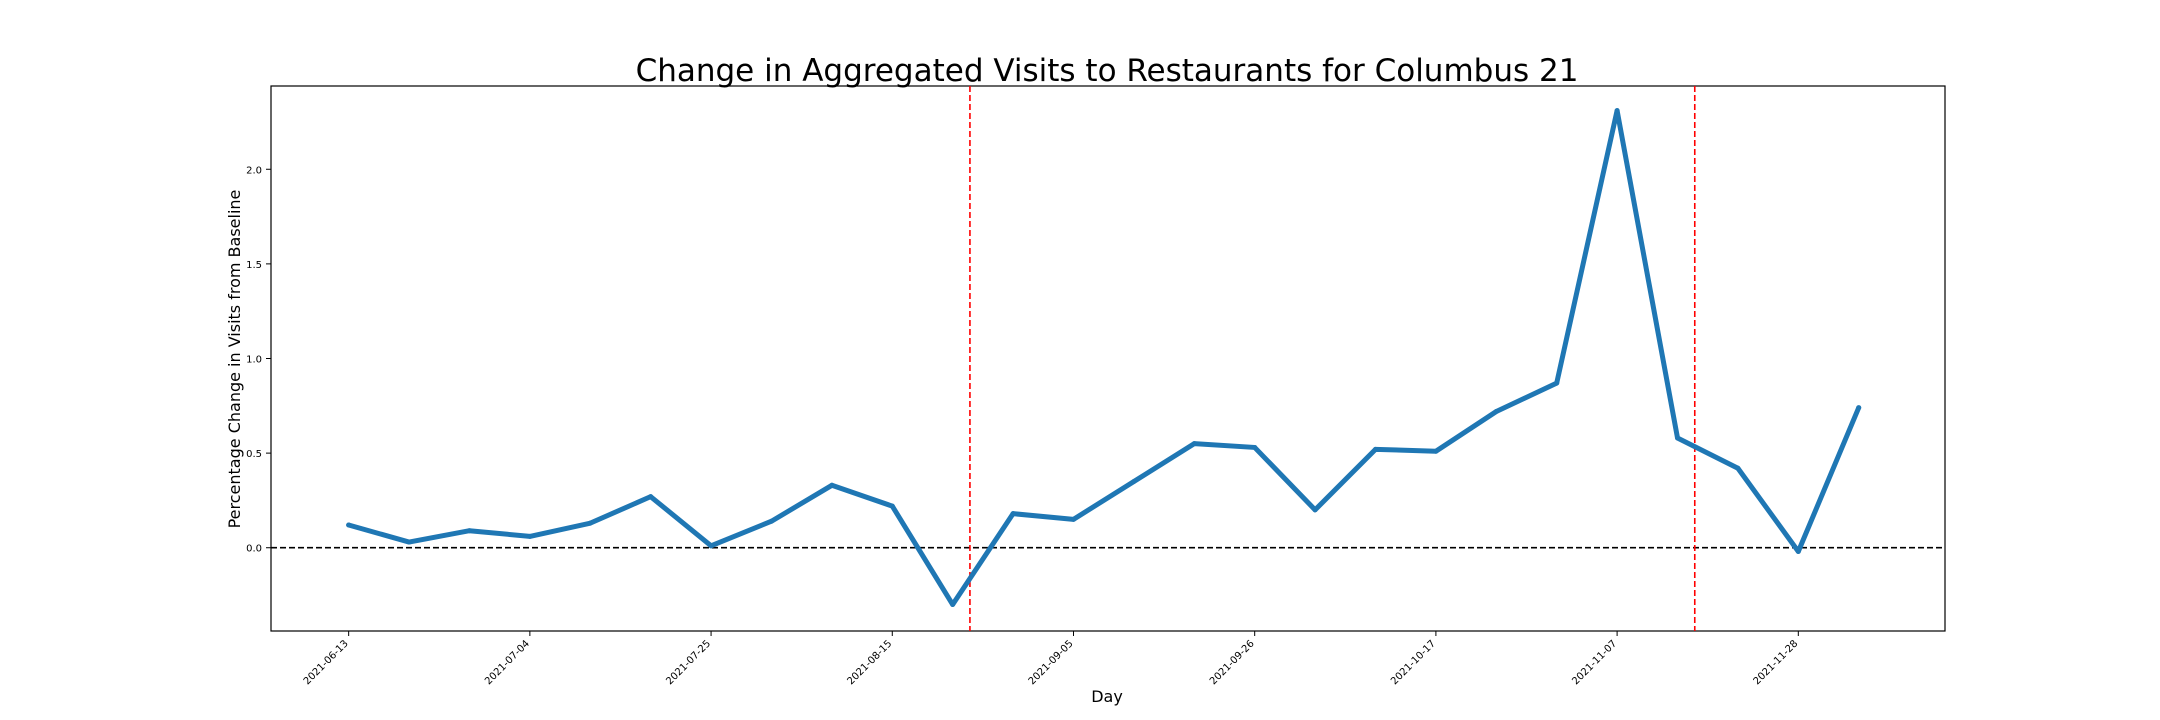 The image size is (2160, 720). I want to click on x-tick-label: 2021-10-17, so click(1413, 662).